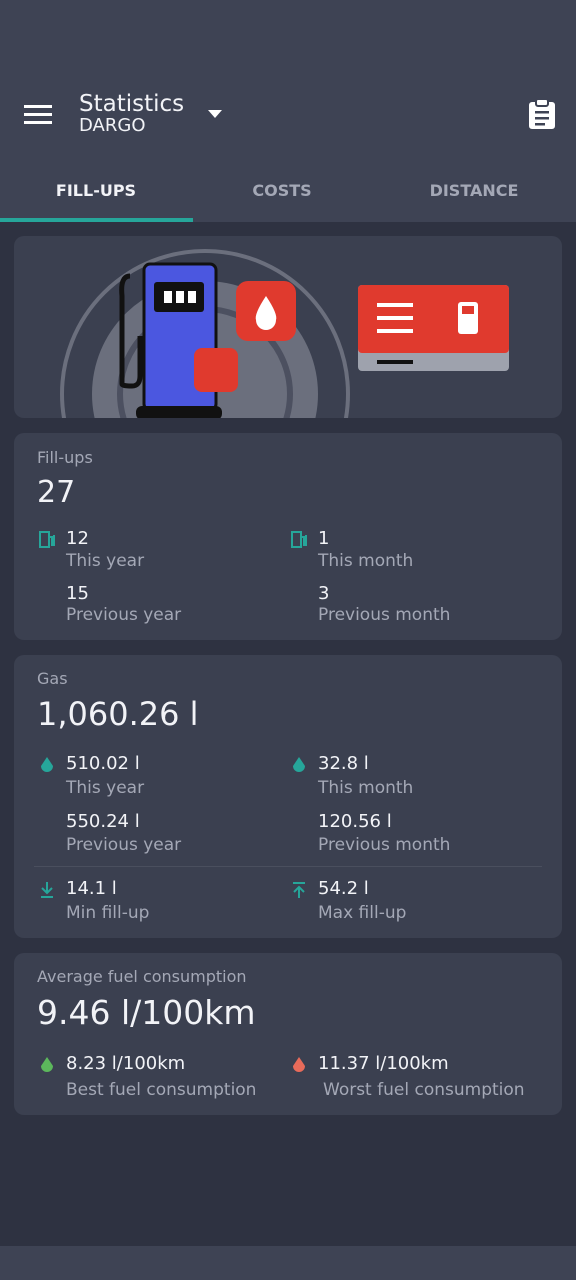 Image resolution: width=576 pixels, height=1280 pixels. Describe the element at coordinates (216, 115) in the screenshot. I see `dropdown` at that location.